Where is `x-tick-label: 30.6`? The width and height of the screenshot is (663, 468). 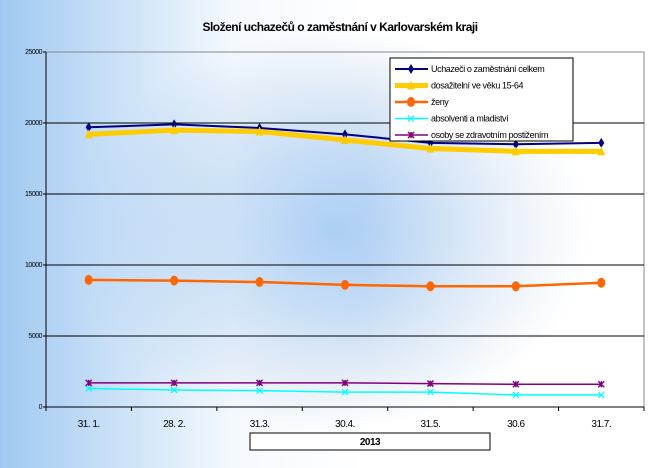
x-tick-label: 30.6 is located at coordinates (516, 424).